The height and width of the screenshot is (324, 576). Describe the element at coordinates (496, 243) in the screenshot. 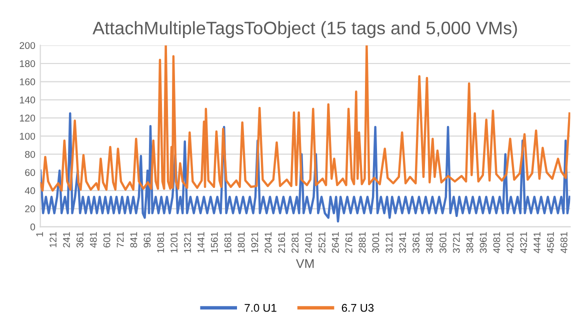

I see `x-tick-label: 4081` at that location.